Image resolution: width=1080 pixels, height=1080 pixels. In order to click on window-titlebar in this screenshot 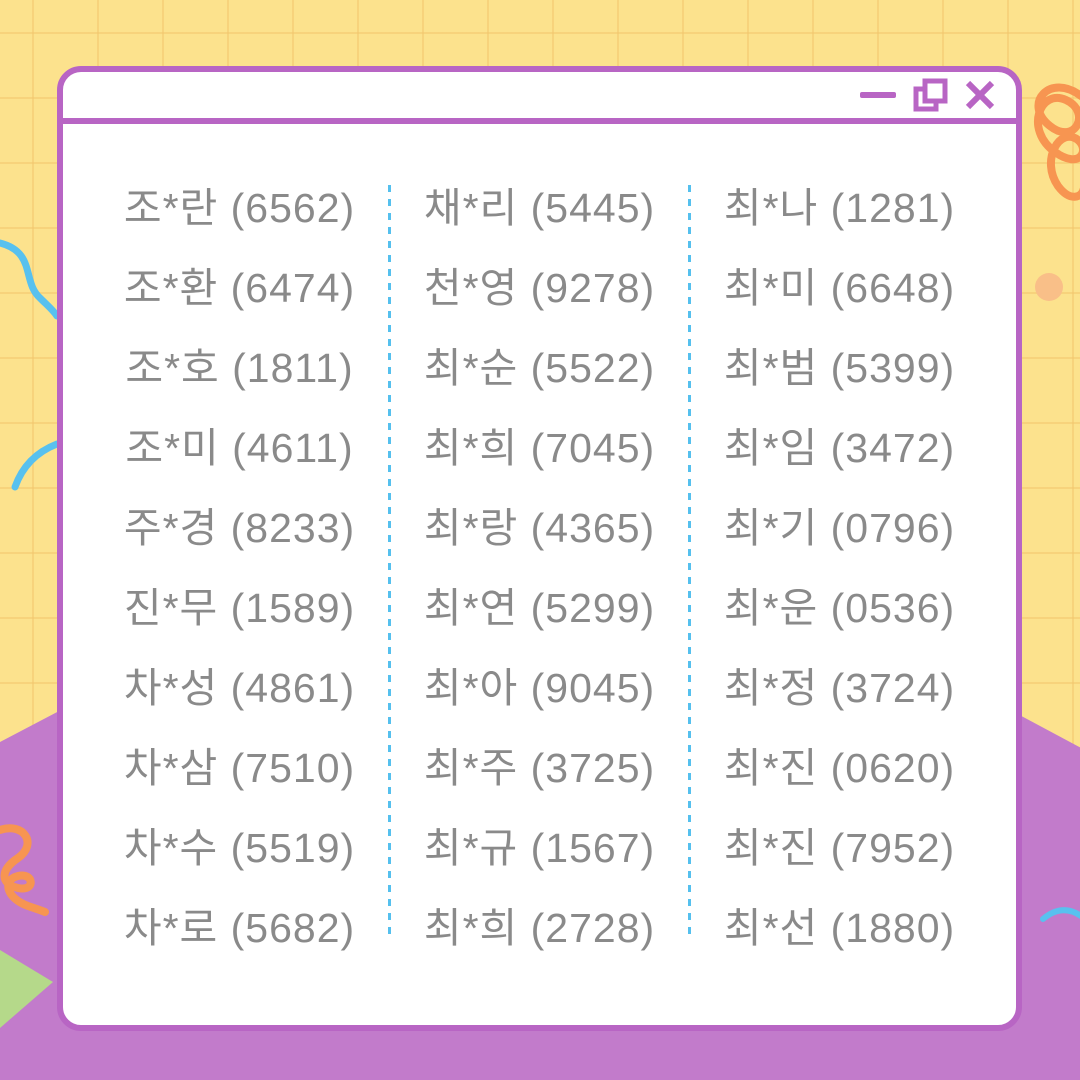, I will do `click(539, 98)`.